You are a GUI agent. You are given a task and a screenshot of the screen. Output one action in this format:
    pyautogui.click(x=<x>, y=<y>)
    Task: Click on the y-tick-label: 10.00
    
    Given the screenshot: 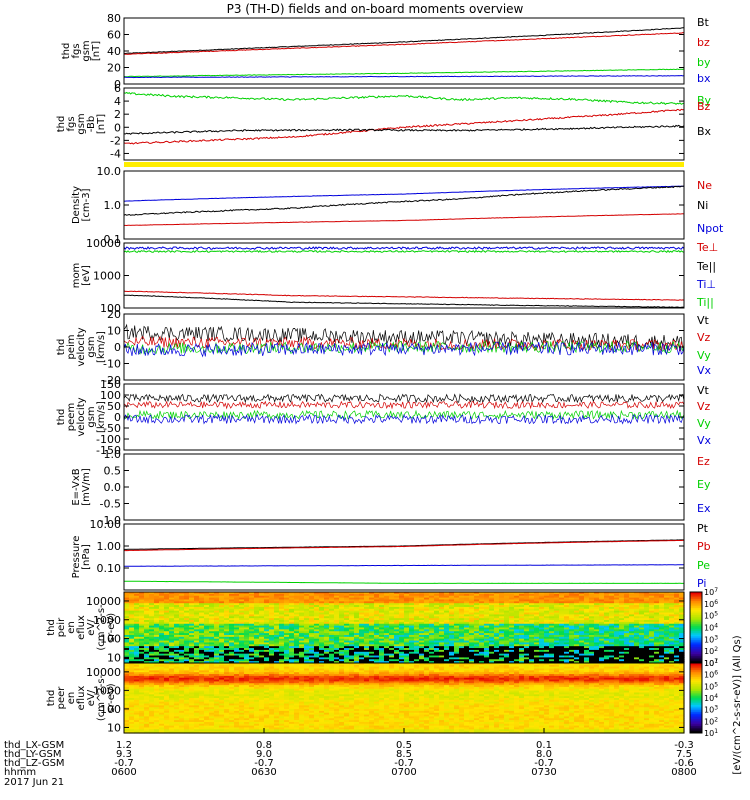 What is the action you would take?
    pyautogui.click(x=106, y=524)
    